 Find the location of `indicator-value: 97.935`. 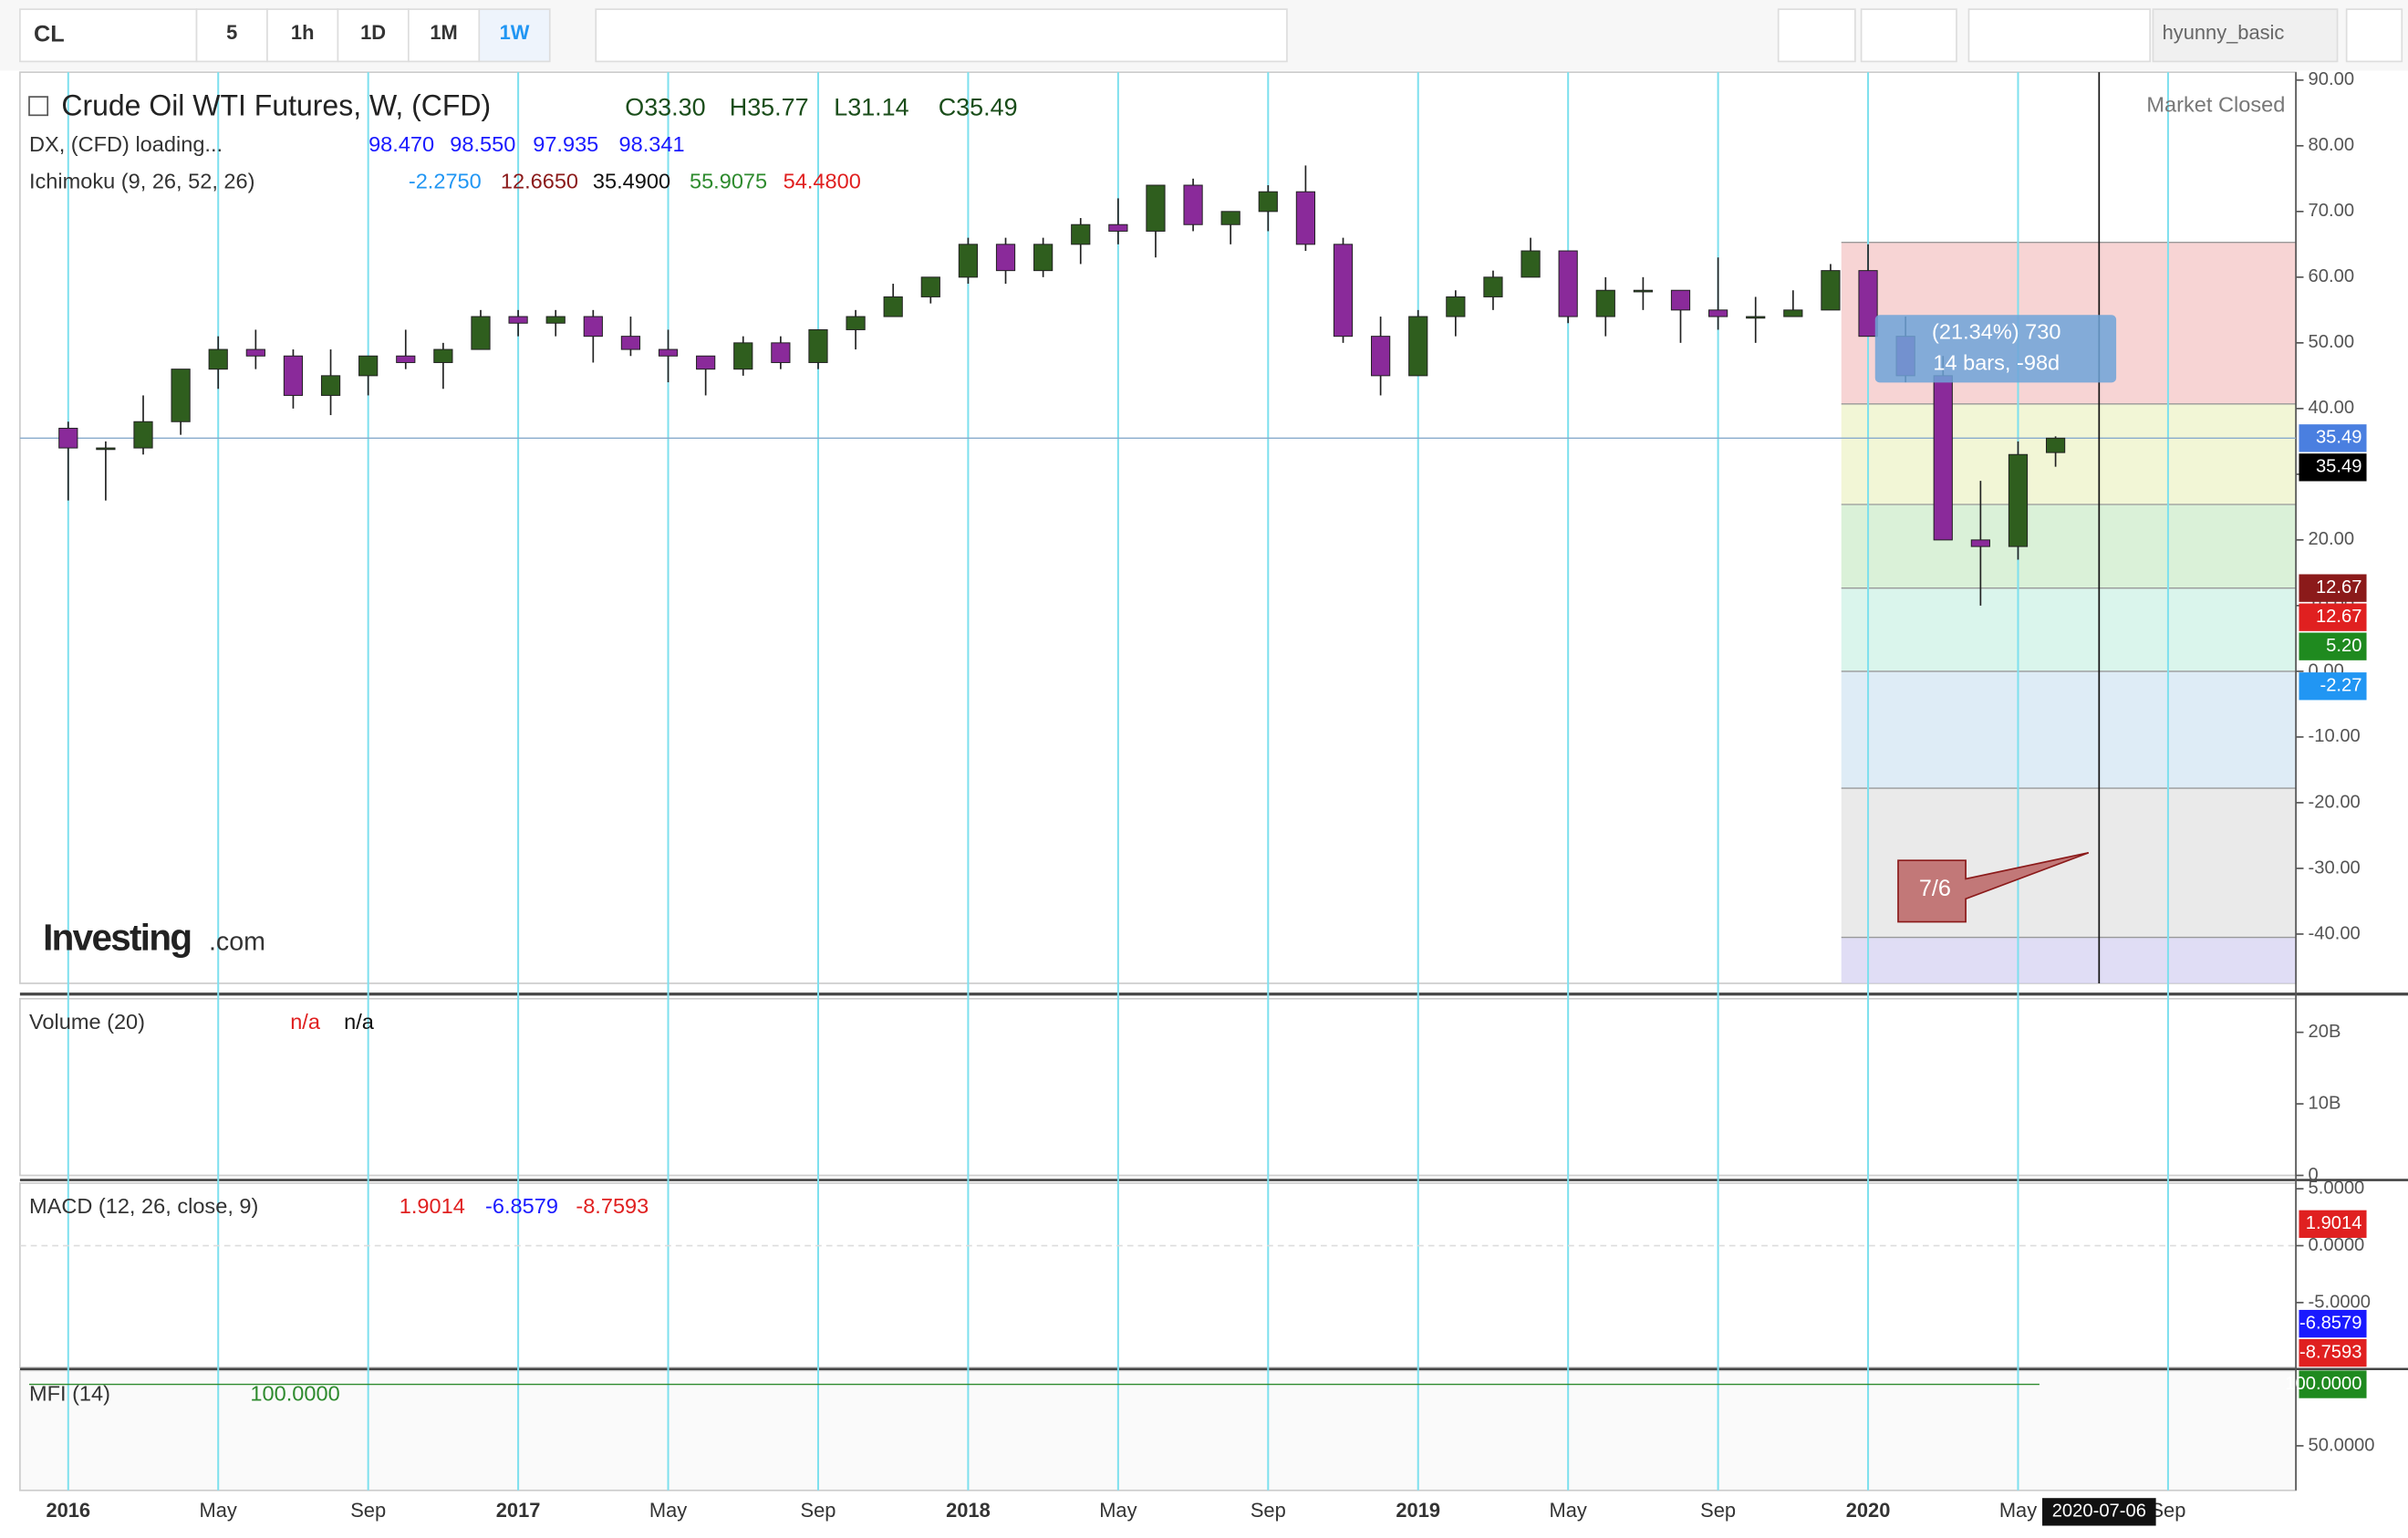

indicator-value: 97.935 is located at coordinates (565, 144).